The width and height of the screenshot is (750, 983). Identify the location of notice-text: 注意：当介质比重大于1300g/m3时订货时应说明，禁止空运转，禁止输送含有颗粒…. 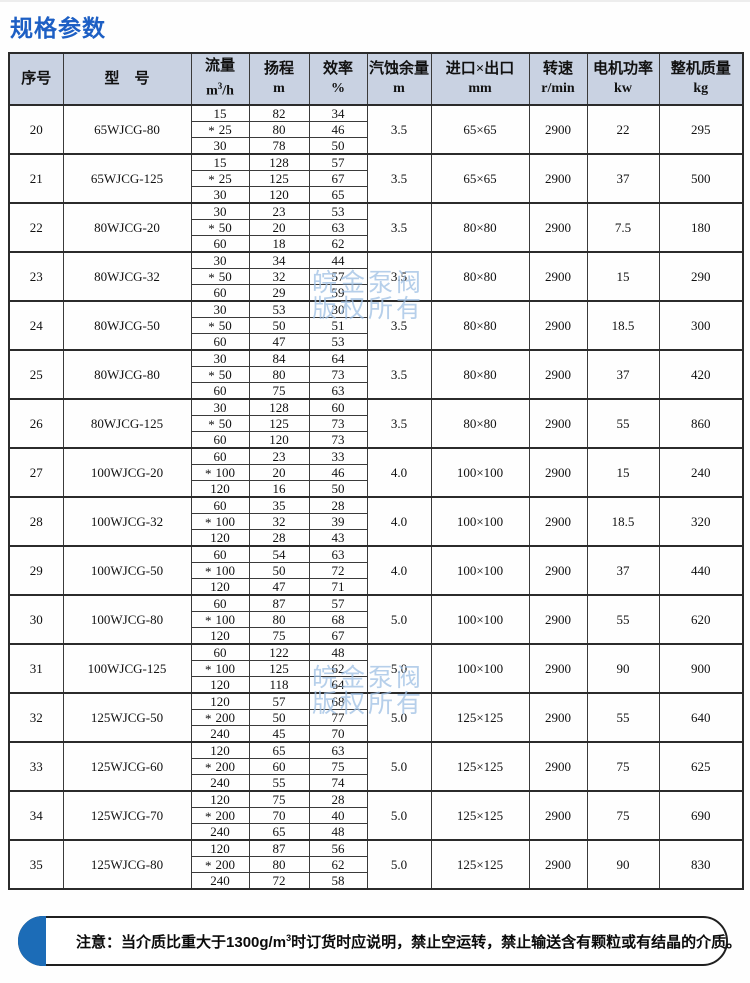
(409, 941).